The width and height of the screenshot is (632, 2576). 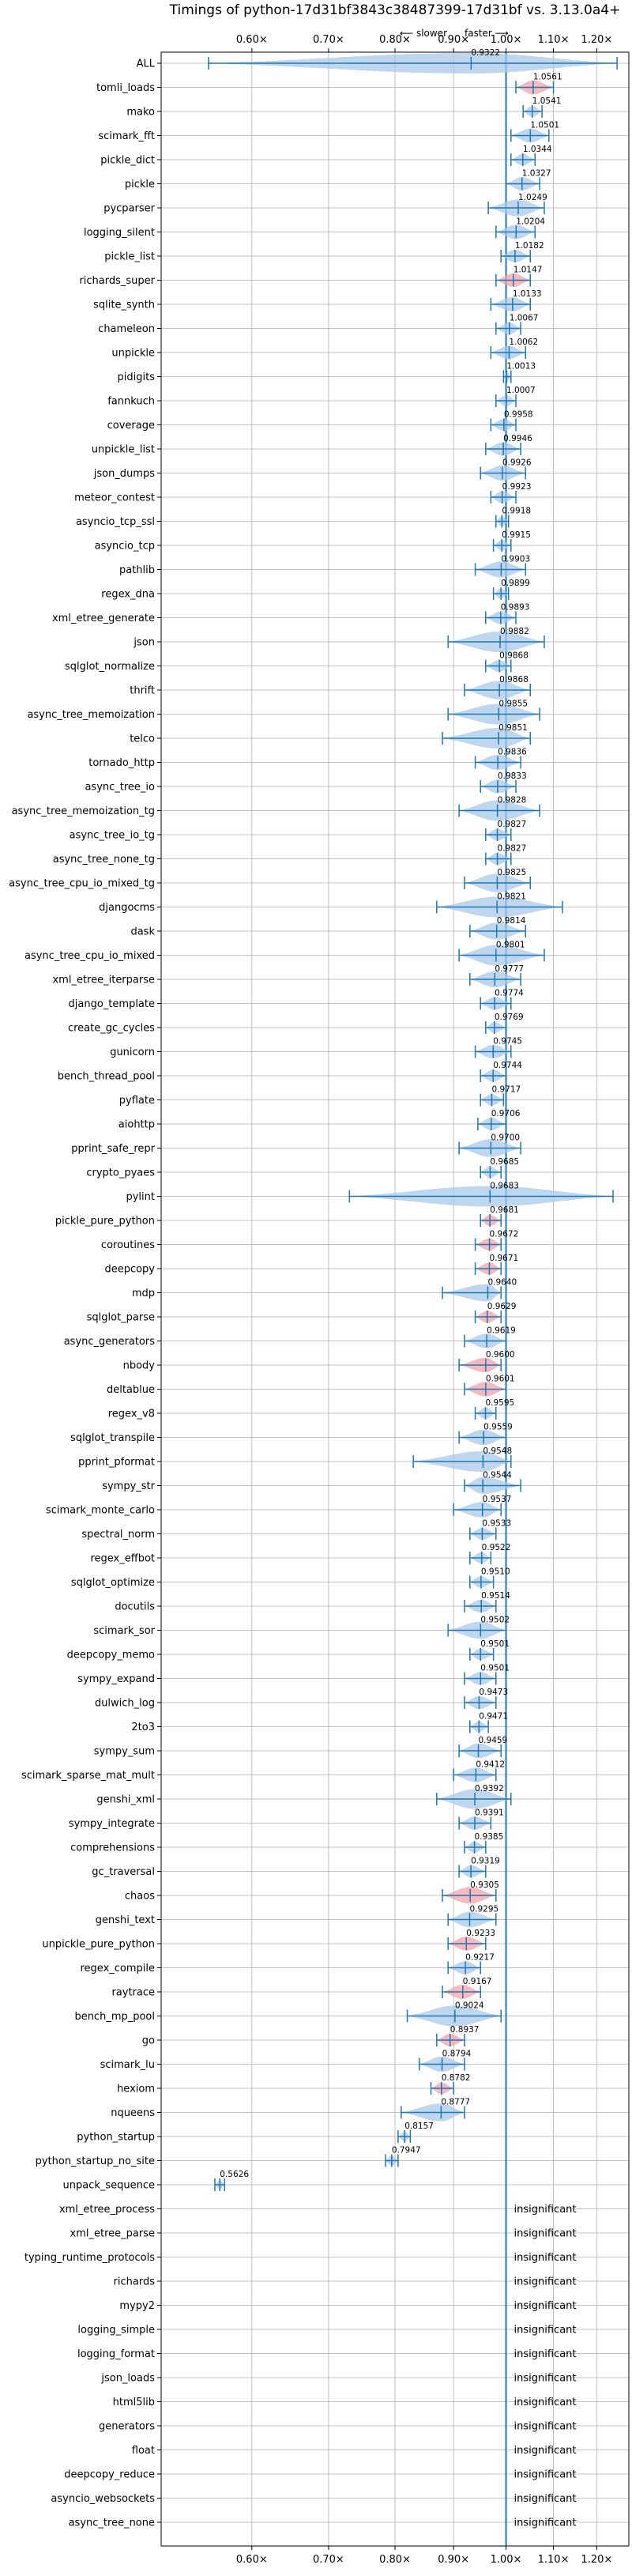 I want to click on value-label: 0.9167, so click(x=478, y=1981).